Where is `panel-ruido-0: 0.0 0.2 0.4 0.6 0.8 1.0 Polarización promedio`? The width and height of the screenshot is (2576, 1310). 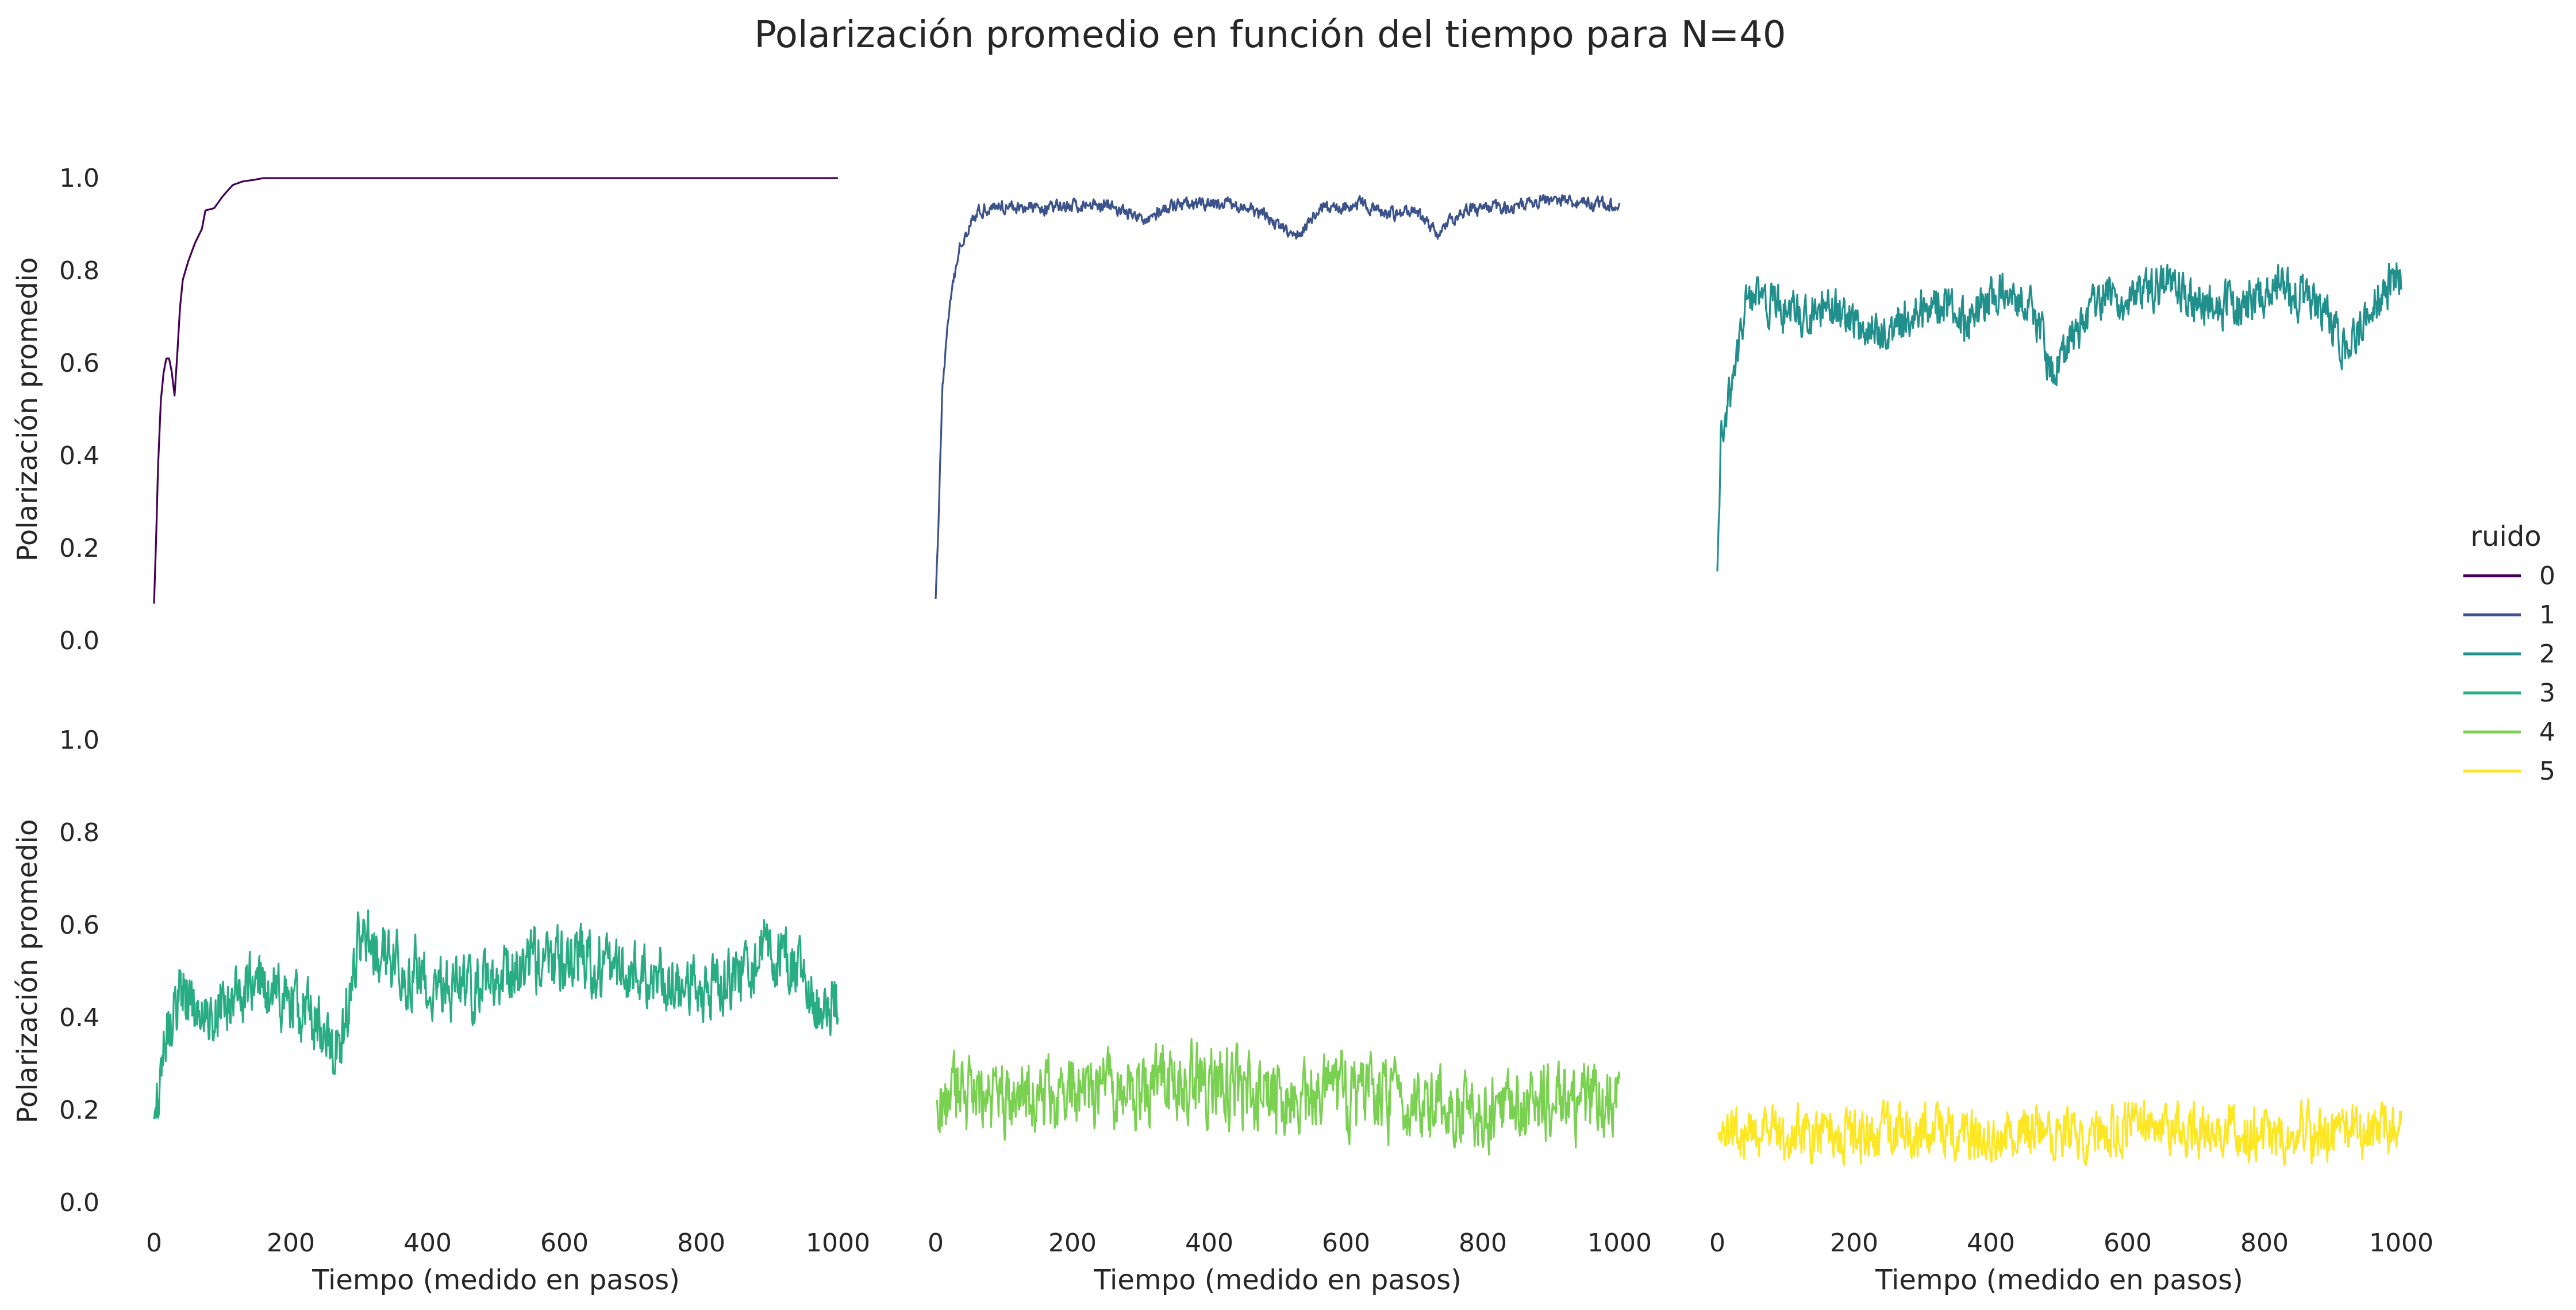 panel-ruido-0: 0.0 0.2 0.4 0.6 0.8 1.0 Polarización promedio is located at coordinates (425, 410).